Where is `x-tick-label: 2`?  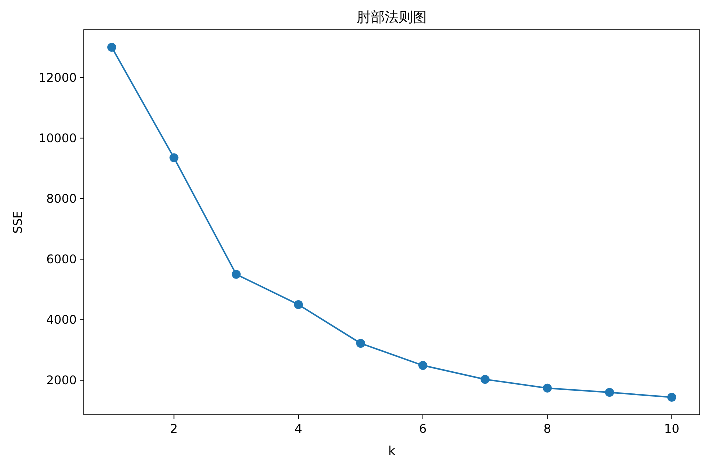 x-tick-label: 2 is located at coordinates (174, 429).